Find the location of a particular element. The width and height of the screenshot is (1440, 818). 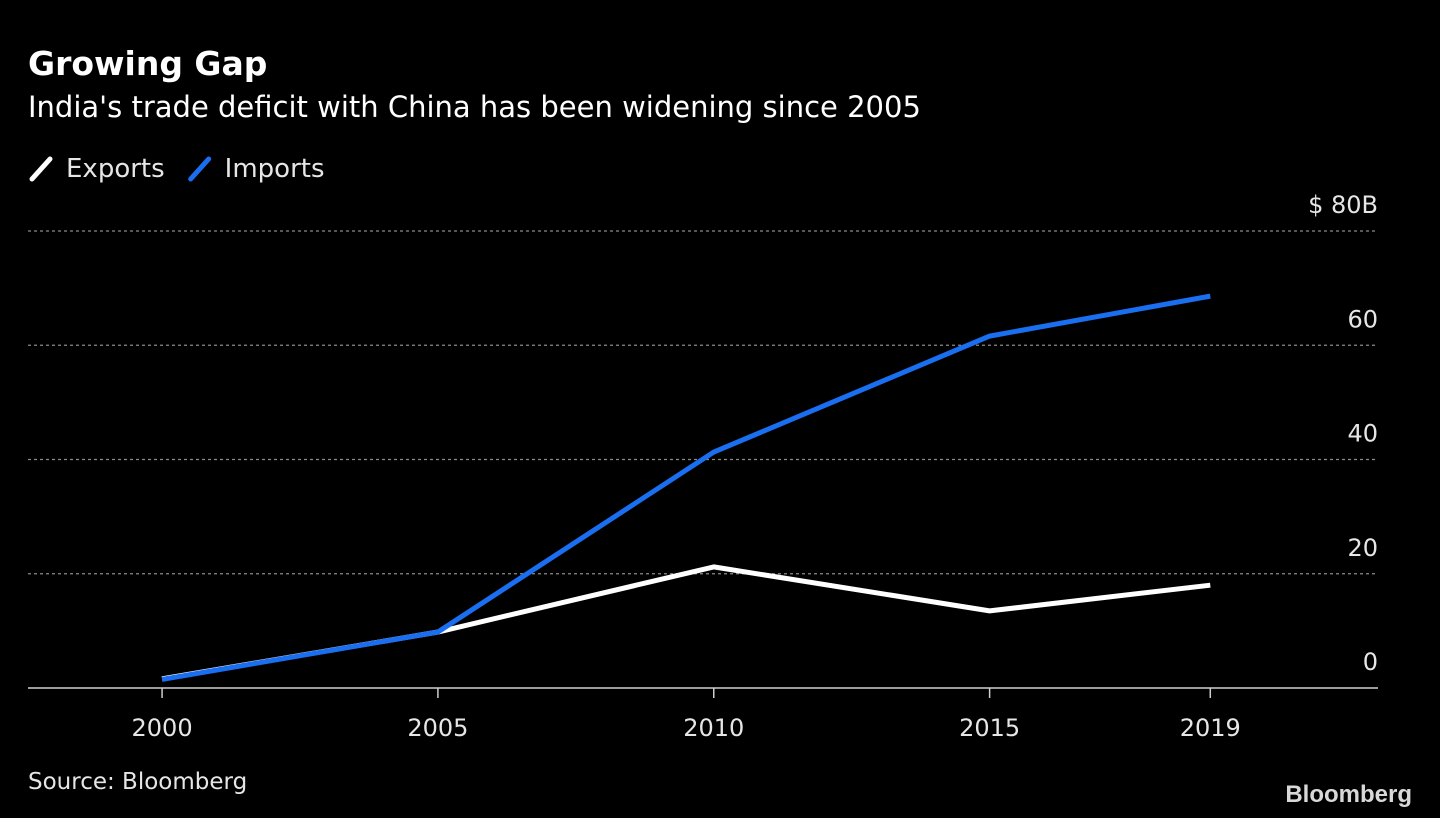

source: Source: Bloomberg is located at coordinates (137, 782).